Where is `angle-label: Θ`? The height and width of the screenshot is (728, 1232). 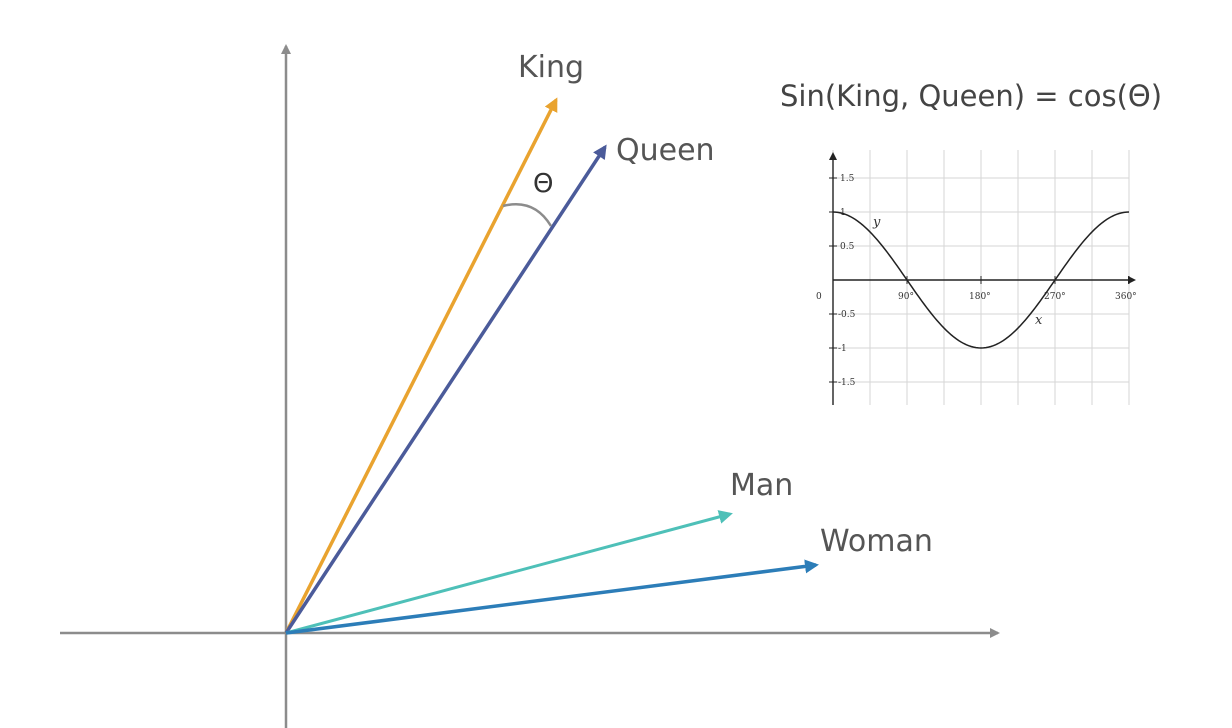
angle-label: Θ is located at coordinates (543, 184).